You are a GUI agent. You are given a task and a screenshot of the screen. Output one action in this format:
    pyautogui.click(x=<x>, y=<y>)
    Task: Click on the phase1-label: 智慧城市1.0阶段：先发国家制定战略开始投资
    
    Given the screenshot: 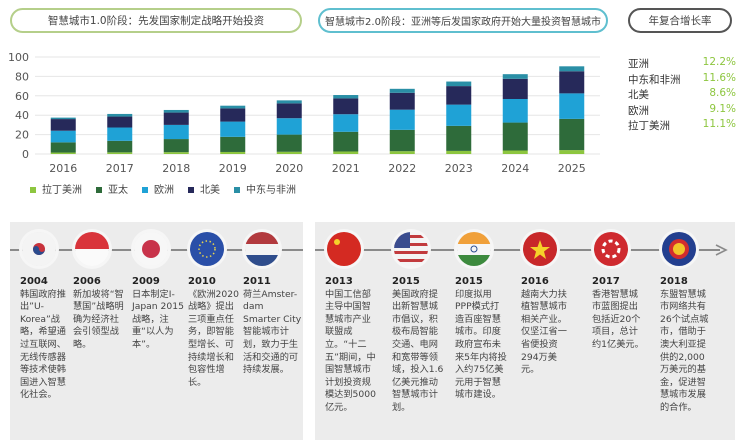 What is the action you would take?
    pyautogui.click(x=156, y=20)
    